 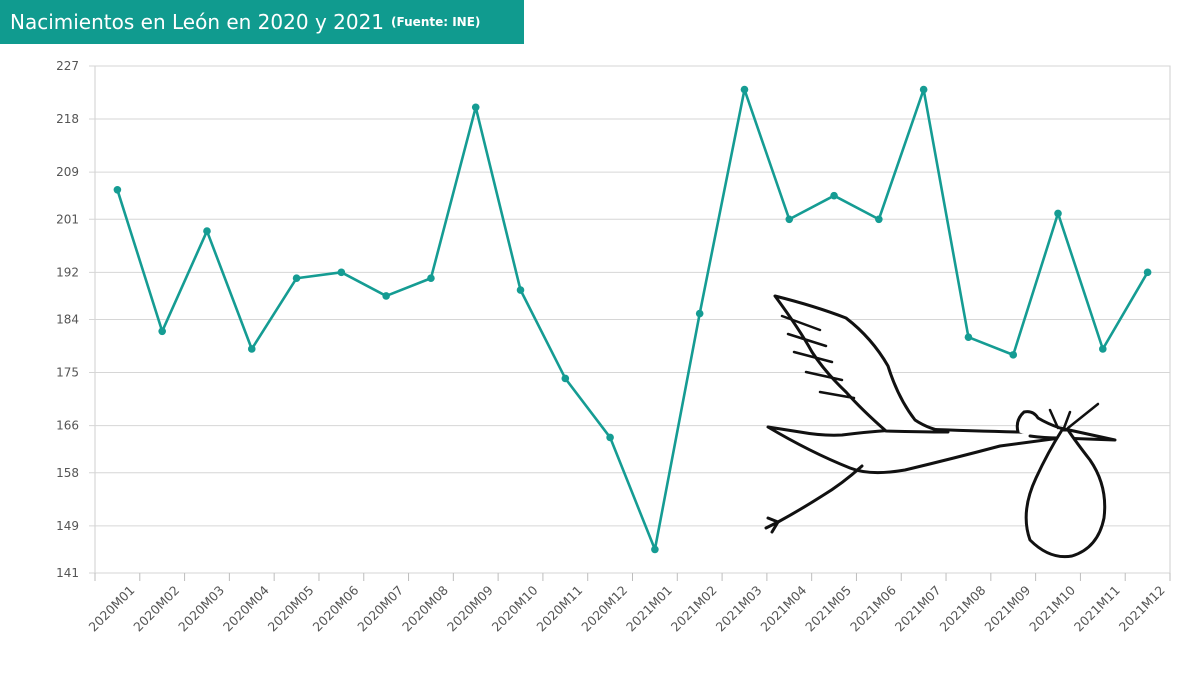 I want to click on chart-title: Nacimientos en León en 2020 y 2021, so click(x=197, y=22).